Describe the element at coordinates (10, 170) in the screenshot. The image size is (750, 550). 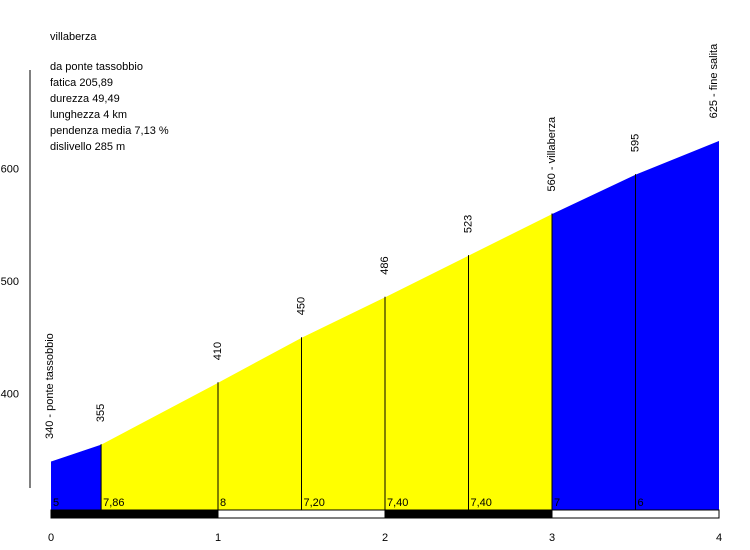
I see `y-tick-label-2: 600` at that location.